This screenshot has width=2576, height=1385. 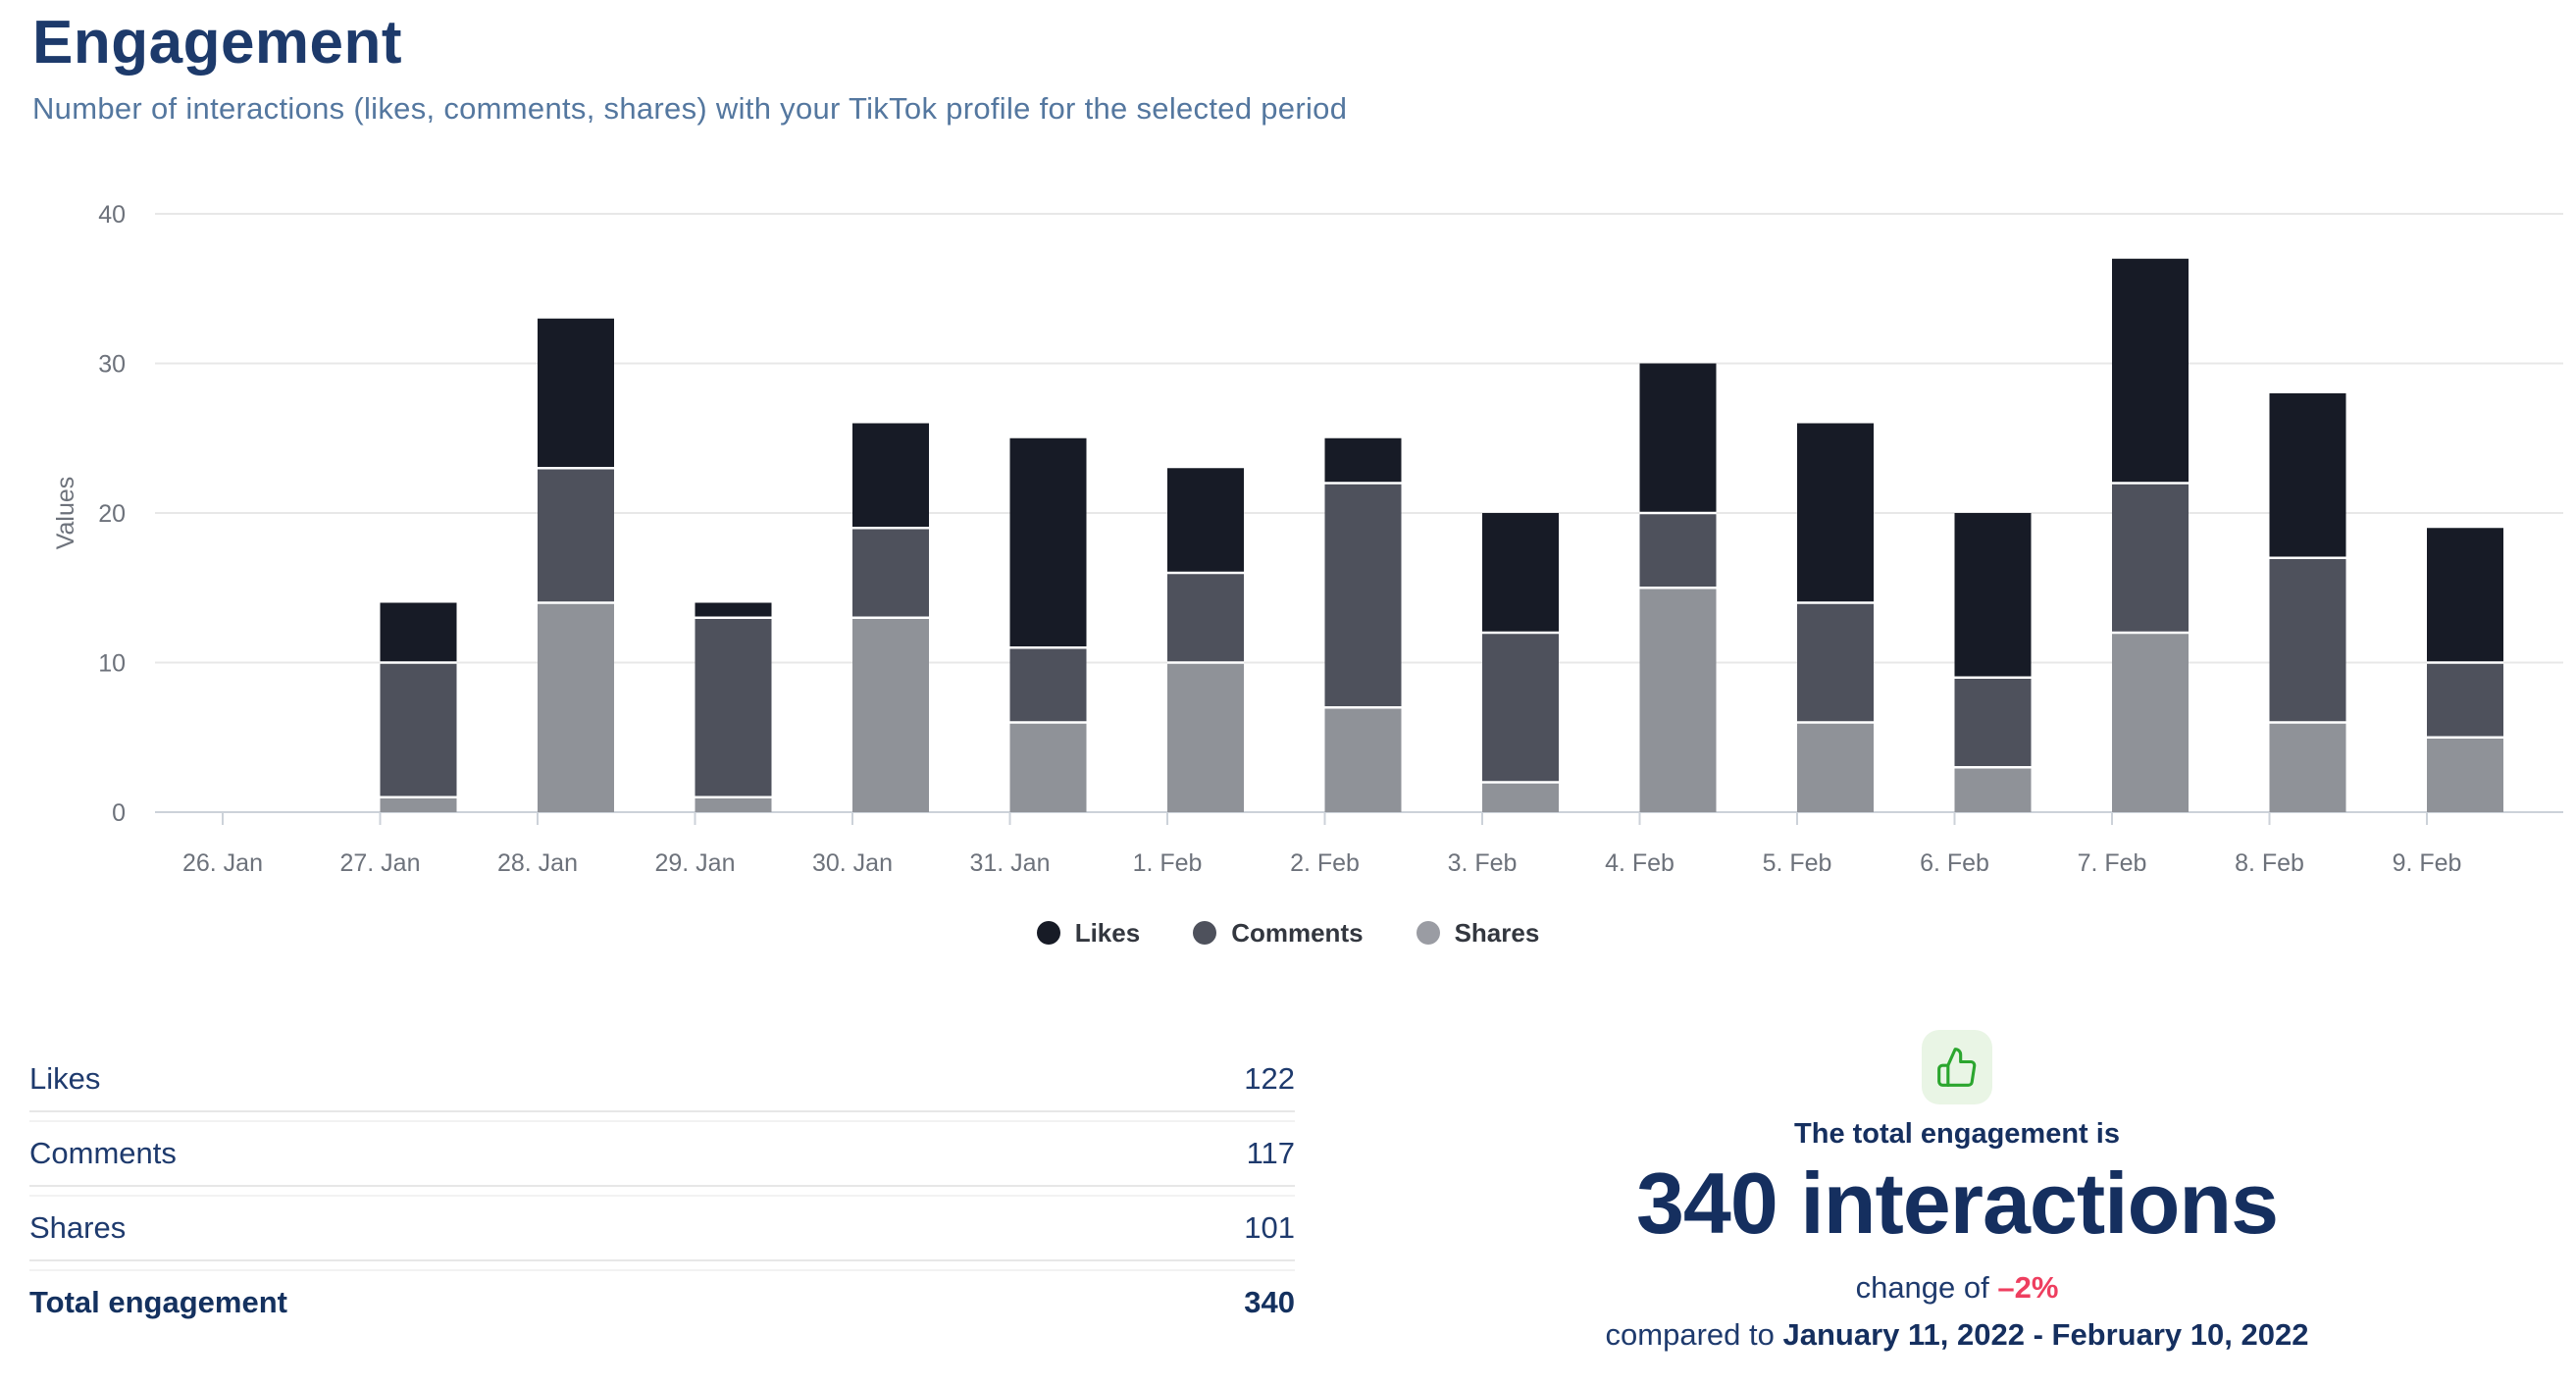 I want to click on thumbs-up-icon-box, so click(x=1957, y=1067).